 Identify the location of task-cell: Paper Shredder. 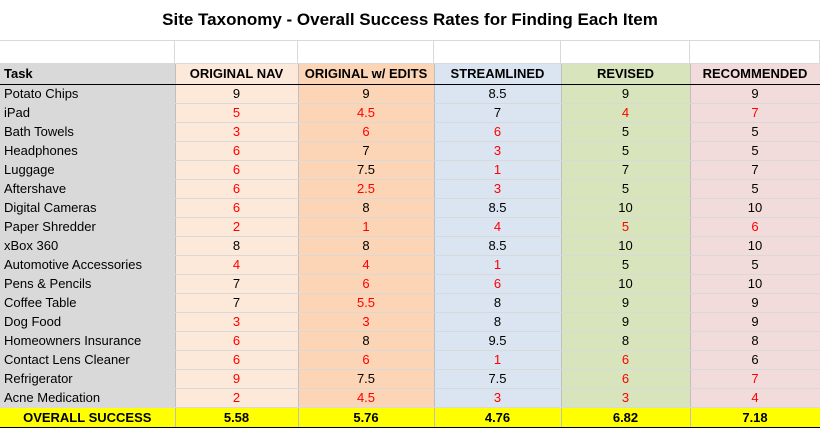
(88, 227).